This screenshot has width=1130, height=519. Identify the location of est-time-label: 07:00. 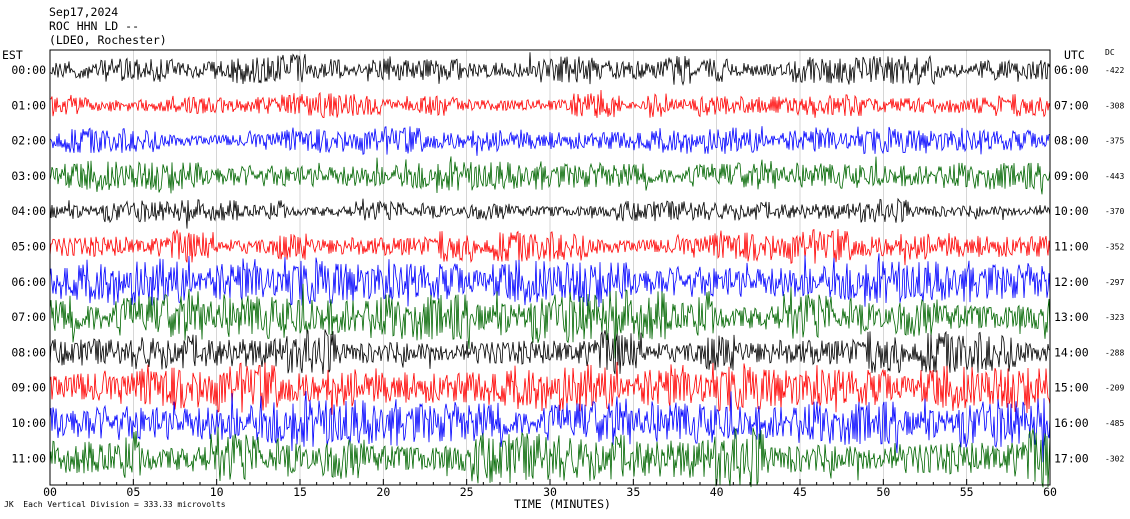
(28, 317).